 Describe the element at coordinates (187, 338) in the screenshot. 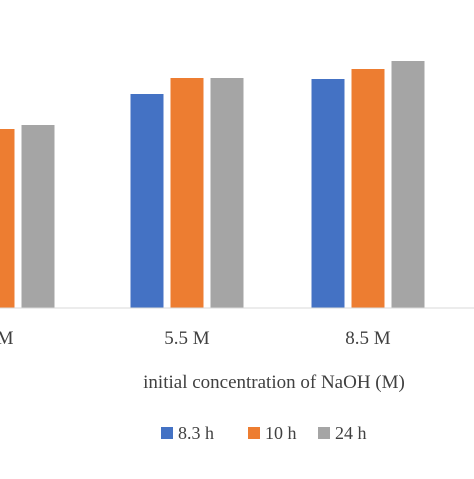

I see `x-tick-label: 5.5 M` at that location.